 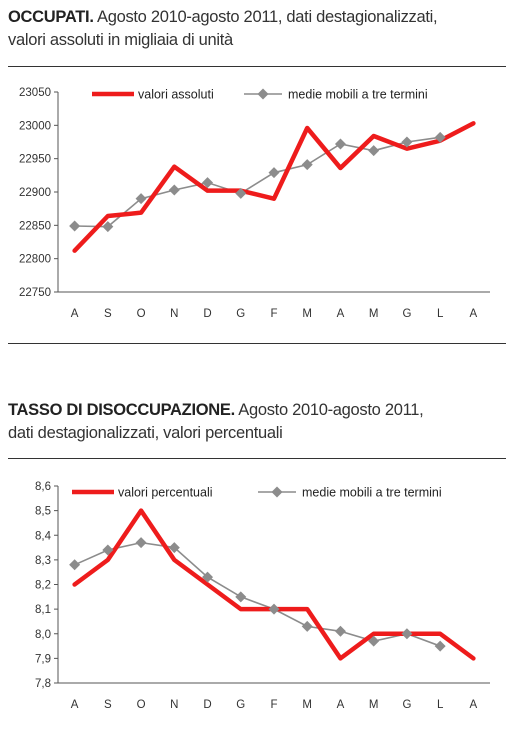 What do you see at coordinates (43, 610) in the screenshot?
I see `y-tick-label: 8,1` at bounding box center [43, 610].